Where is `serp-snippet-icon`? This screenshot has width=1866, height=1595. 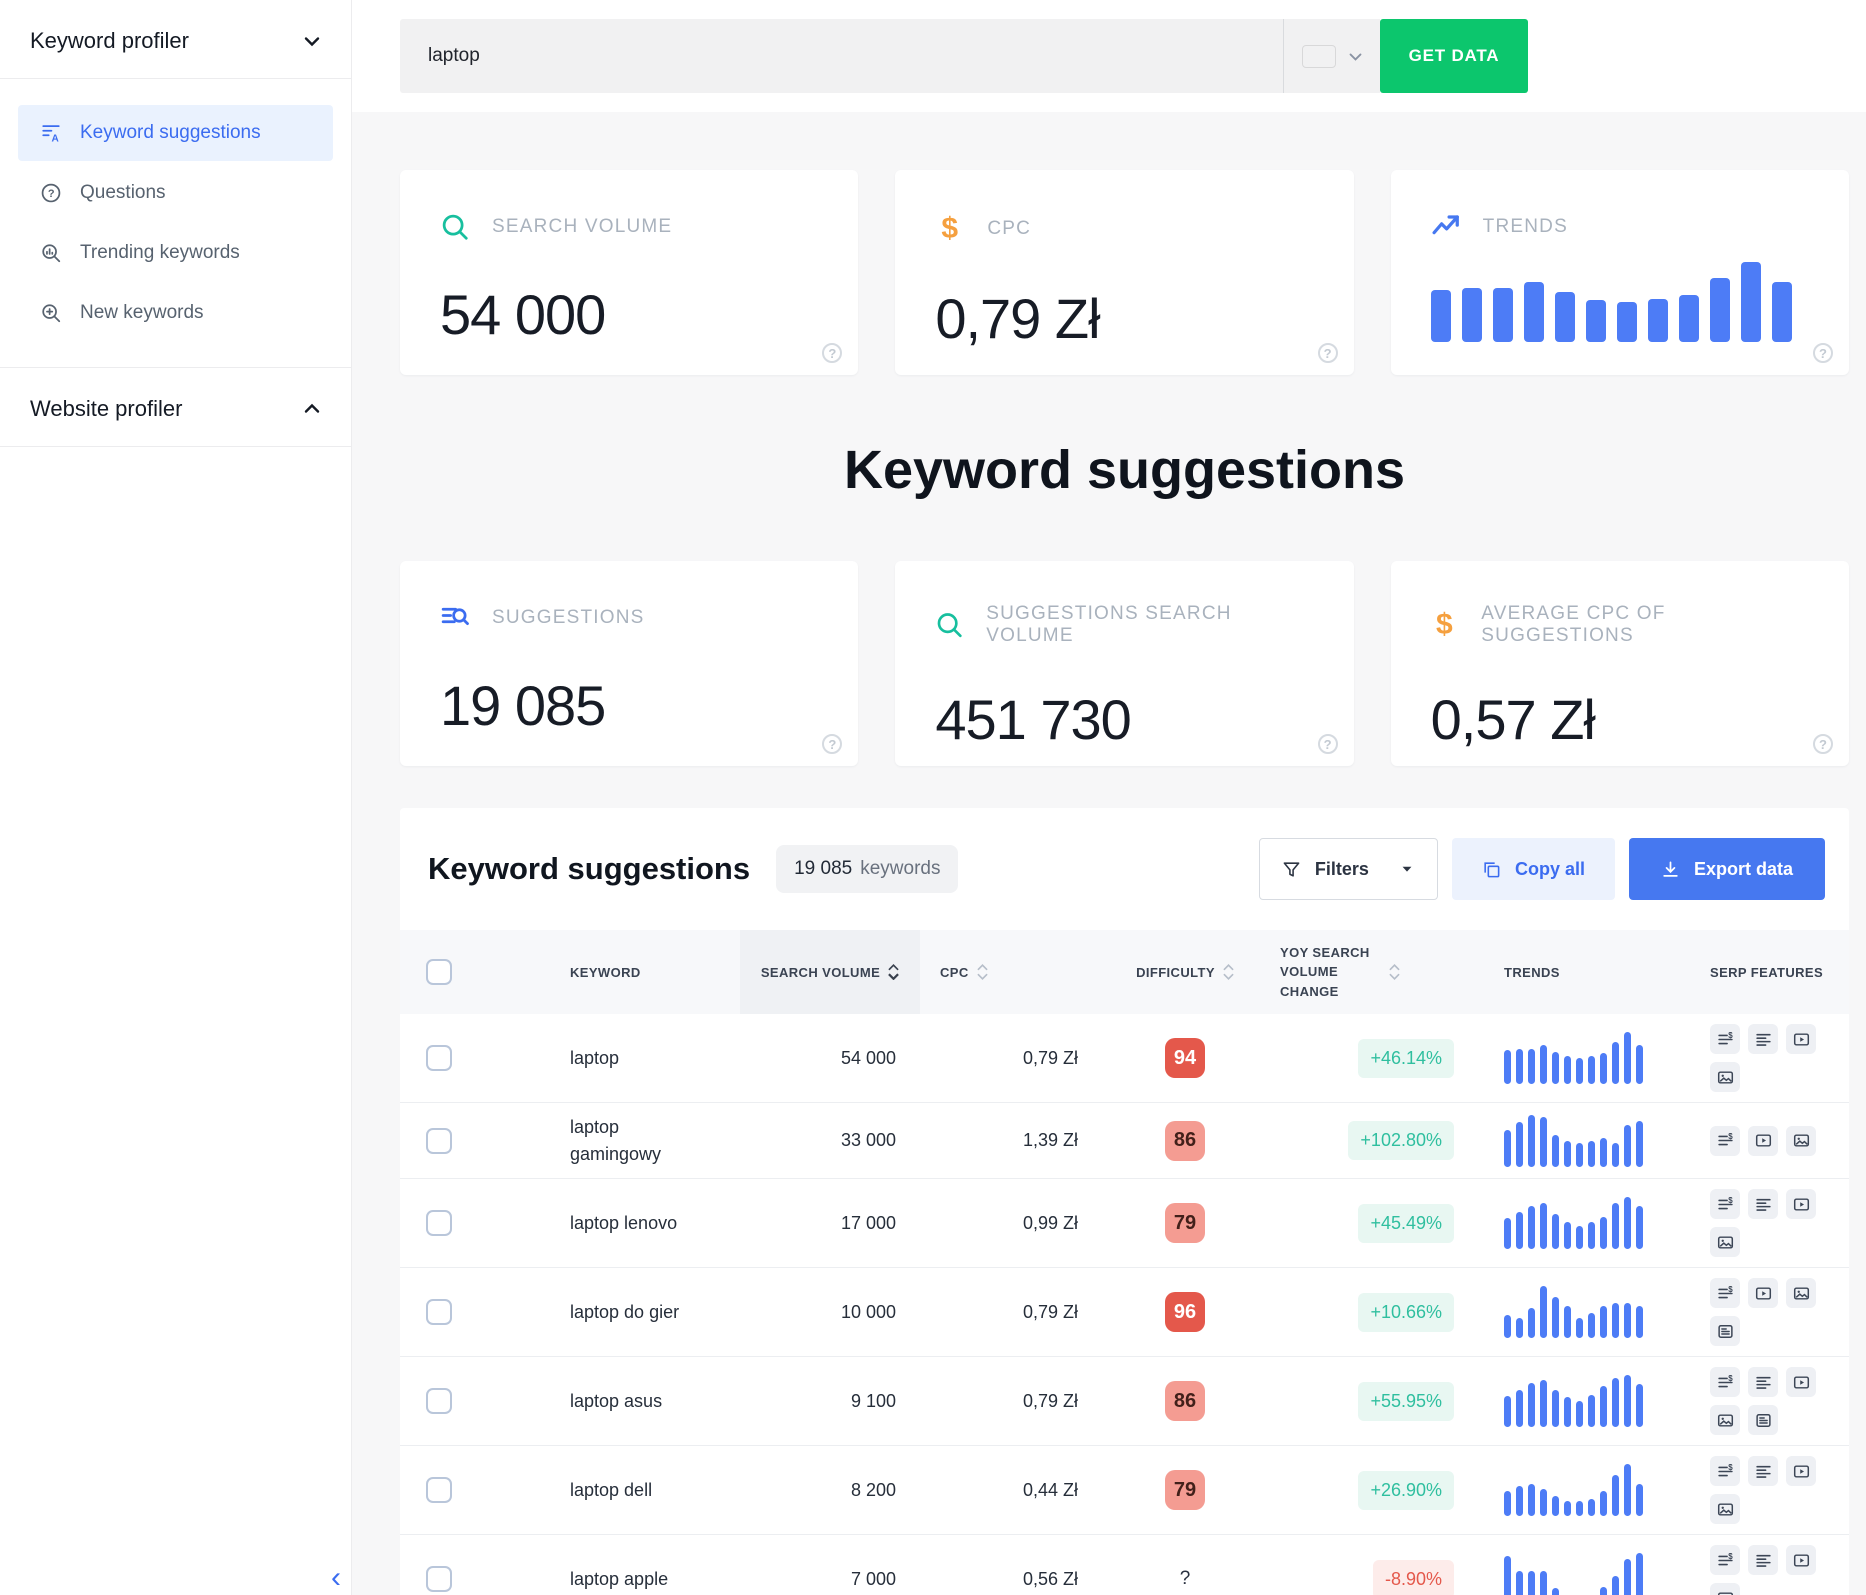 serp-snippet-icon is located at coordinates (1763, 1471).